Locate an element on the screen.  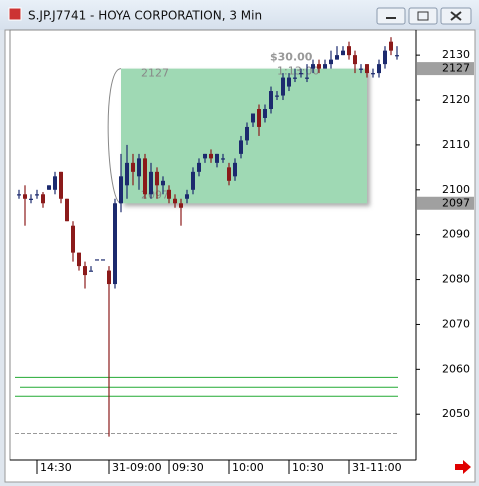
window-buttons is located at coordinates (424, 16).